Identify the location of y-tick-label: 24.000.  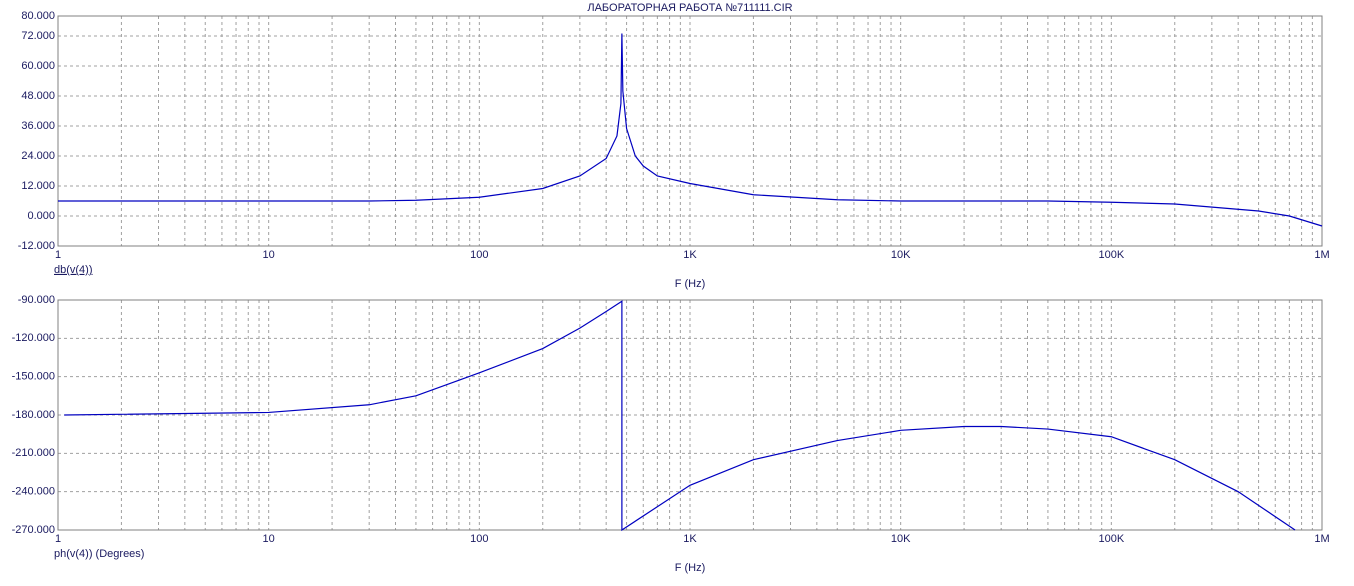
(38, 156).